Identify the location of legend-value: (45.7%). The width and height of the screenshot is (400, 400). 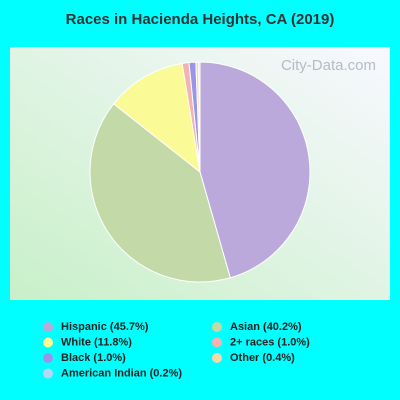
(129, 327).